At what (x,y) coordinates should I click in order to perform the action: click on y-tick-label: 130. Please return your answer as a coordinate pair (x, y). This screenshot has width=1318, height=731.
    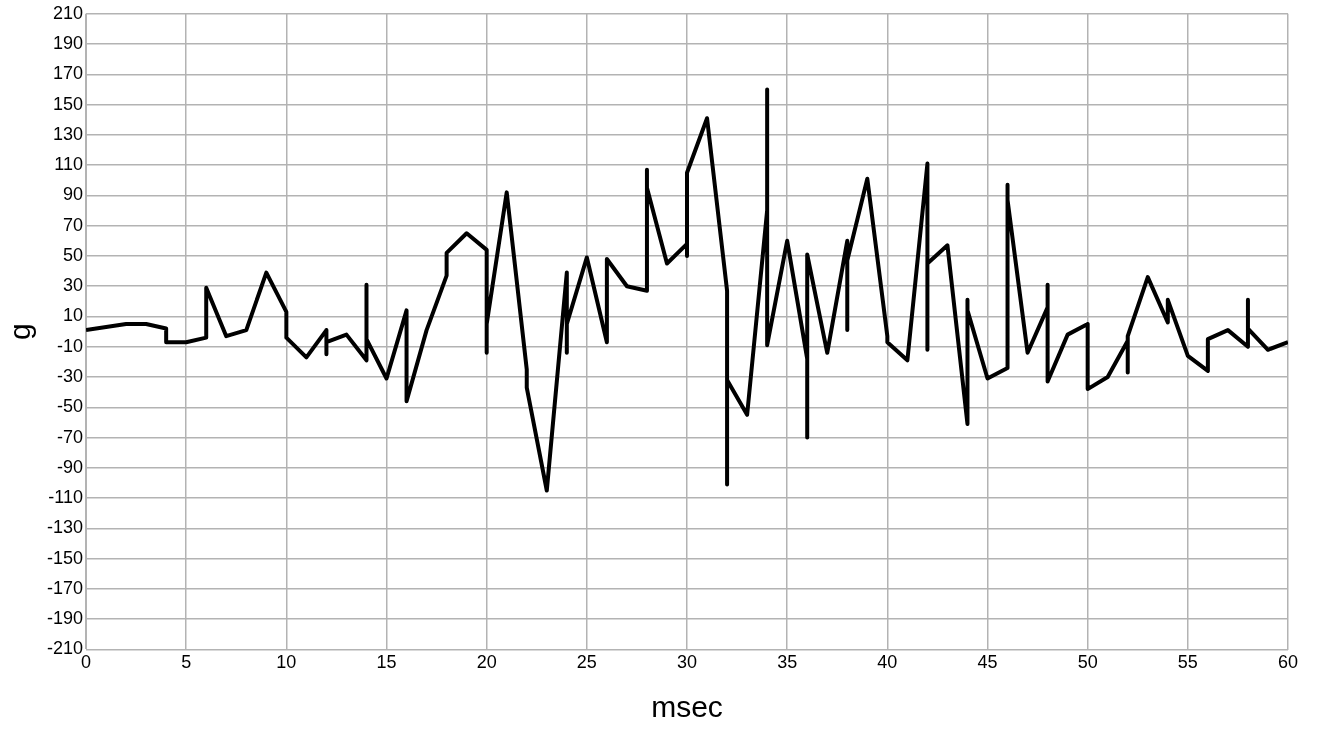
    Looking at the image, I should click on (68, 133).